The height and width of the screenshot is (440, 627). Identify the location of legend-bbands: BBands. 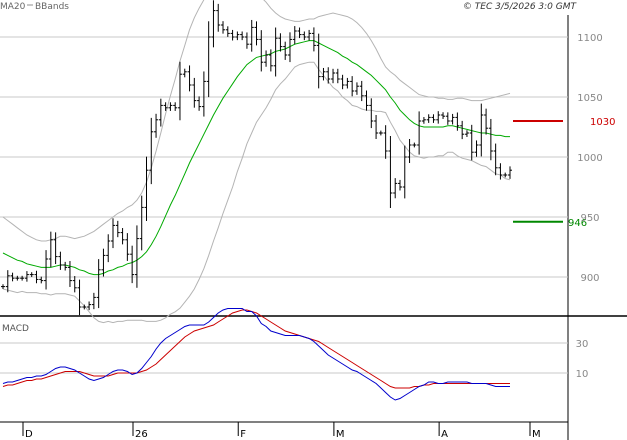
(52, 7).